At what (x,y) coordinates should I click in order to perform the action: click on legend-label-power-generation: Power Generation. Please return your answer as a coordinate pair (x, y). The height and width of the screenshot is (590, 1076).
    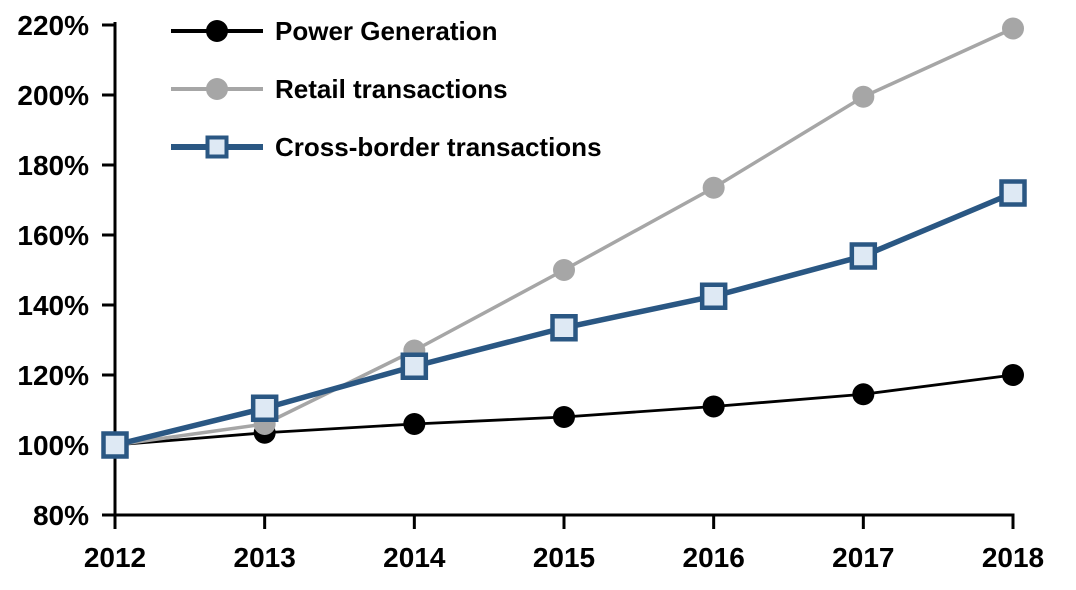
    Looking at the image, I should click on (386, 30).